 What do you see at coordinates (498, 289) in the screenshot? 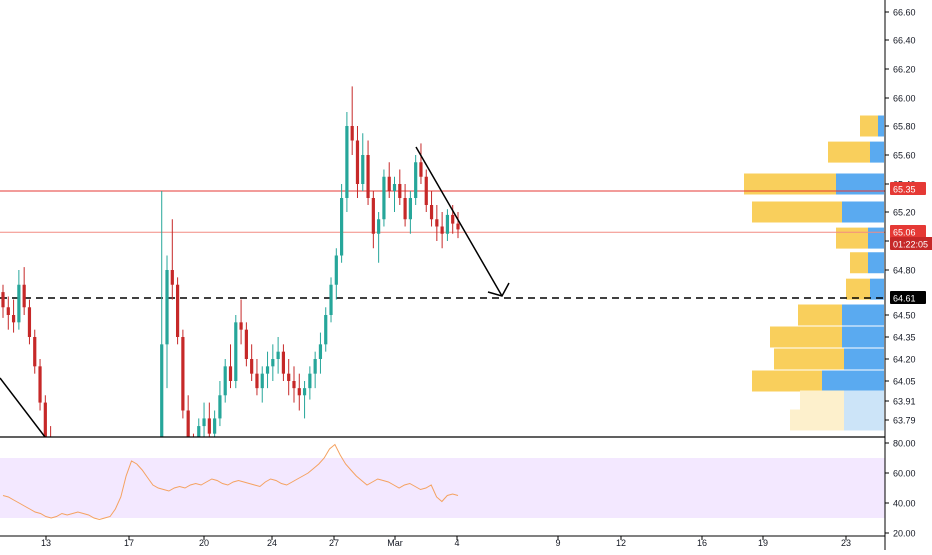
I see `trendline-arrowhead` at bounding box center [498, 289].